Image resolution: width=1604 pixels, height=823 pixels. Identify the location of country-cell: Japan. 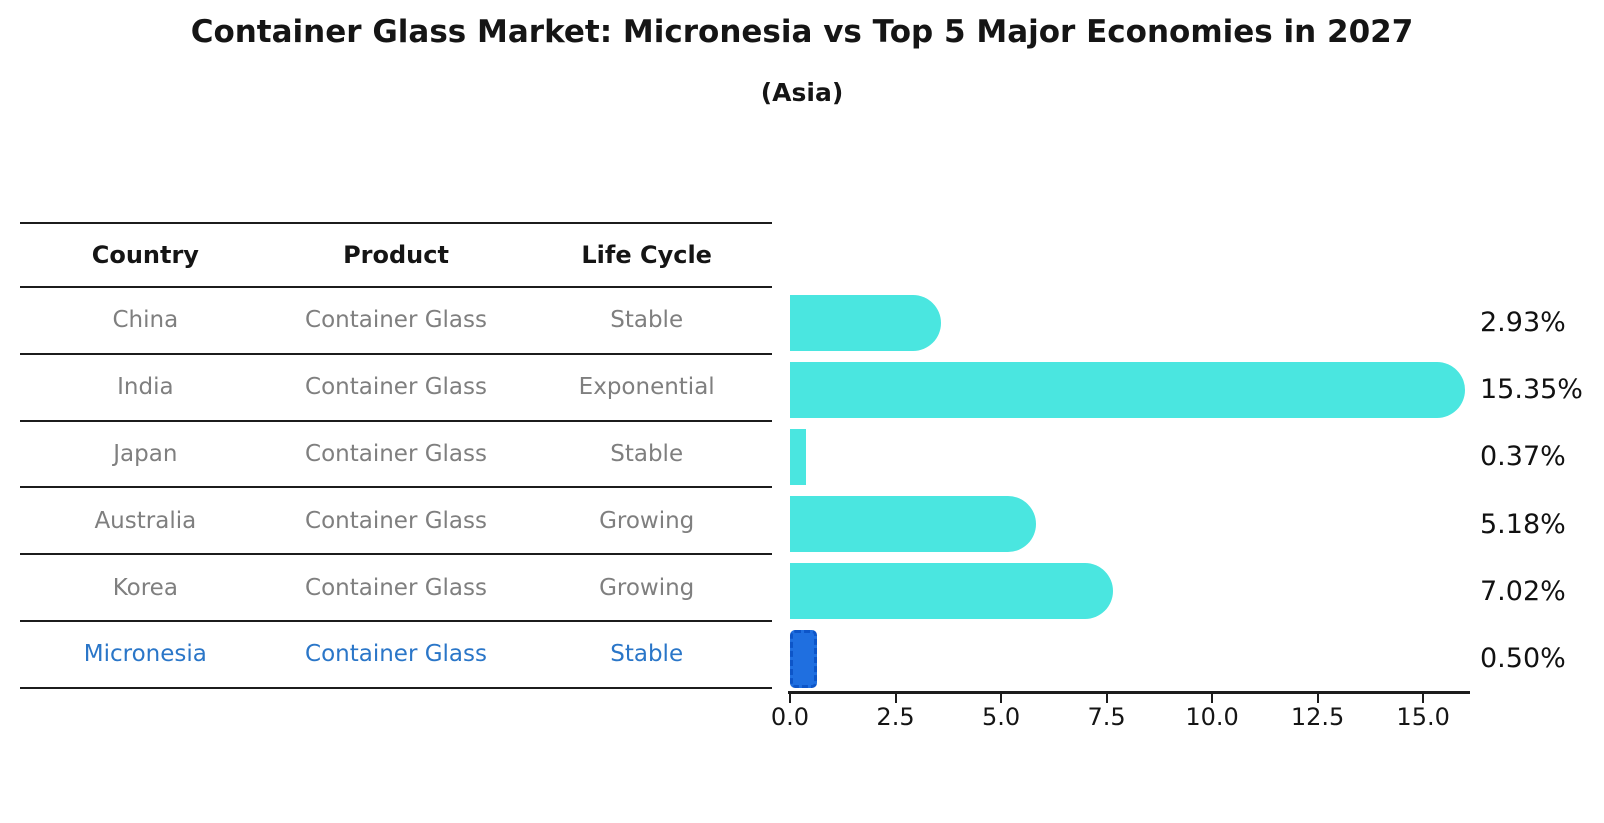
(145, 453).